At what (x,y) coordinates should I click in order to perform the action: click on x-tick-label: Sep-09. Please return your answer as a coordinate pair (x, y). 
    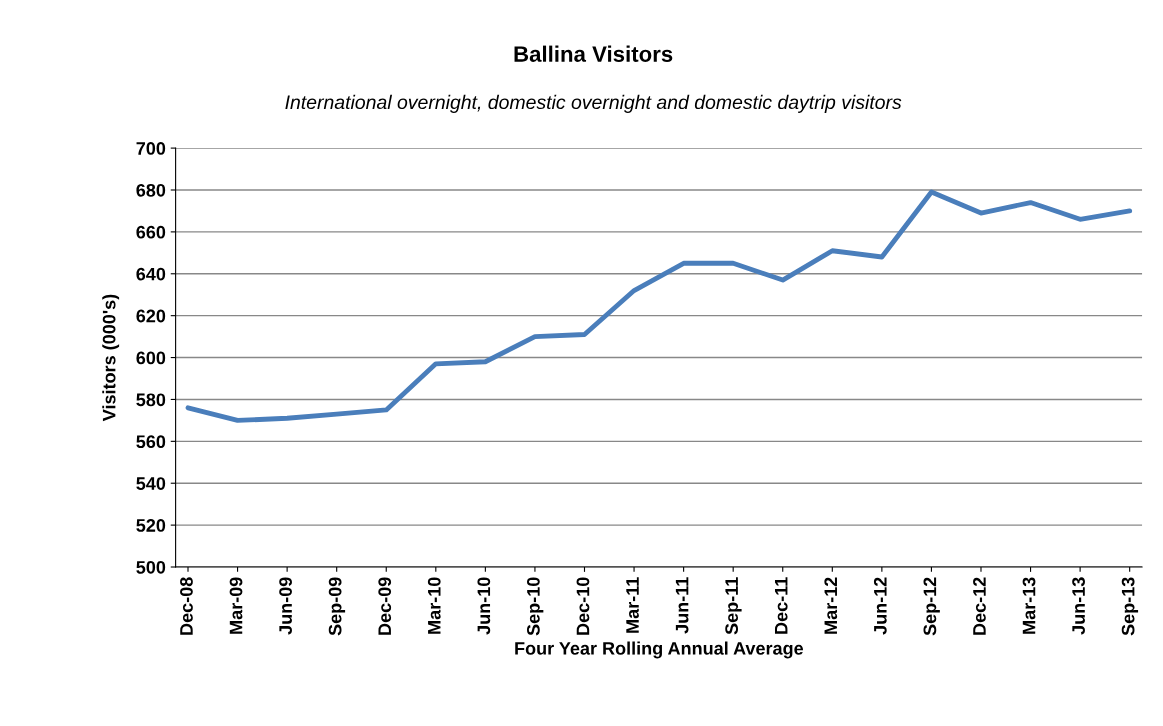
    Looking at the image, I should click on (337, 606).